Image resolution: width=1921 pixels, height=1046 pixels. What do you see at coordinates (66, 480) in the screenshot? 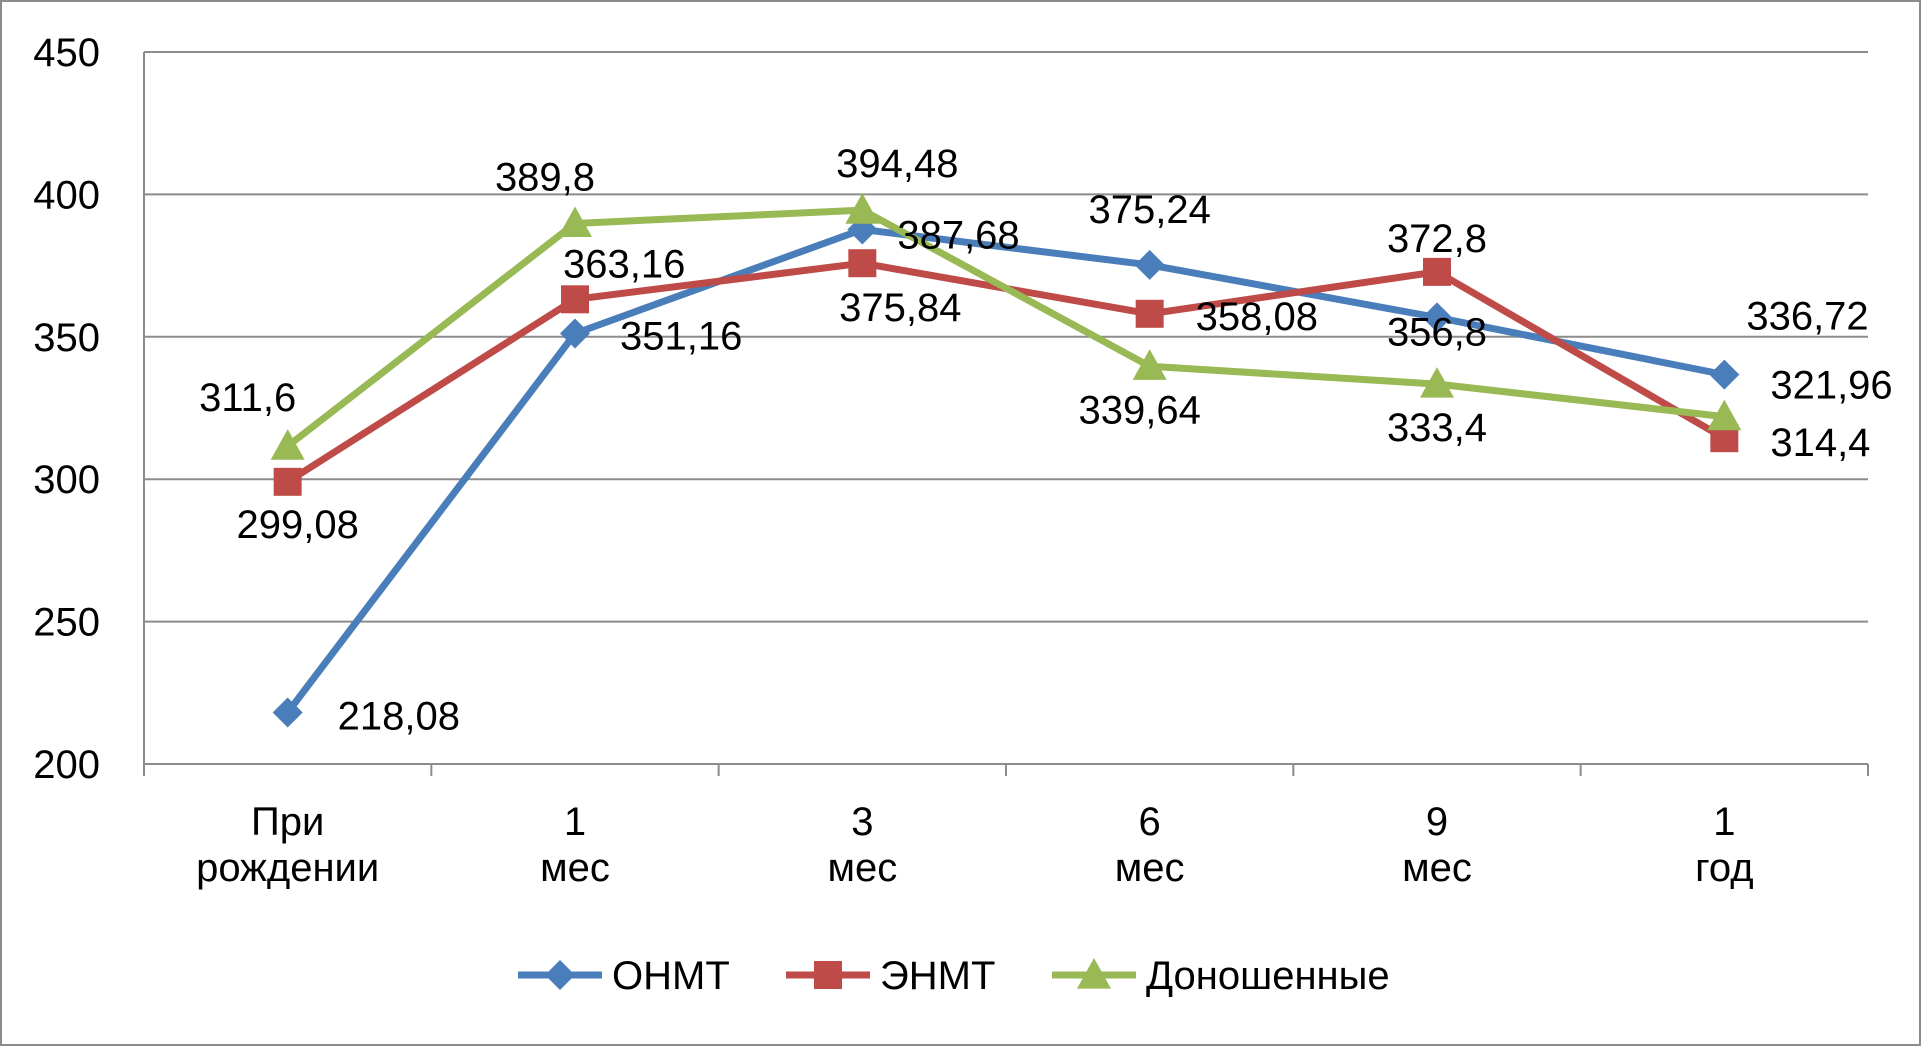
I see `y-tick-label: 300` at bounding box center [66, 480].